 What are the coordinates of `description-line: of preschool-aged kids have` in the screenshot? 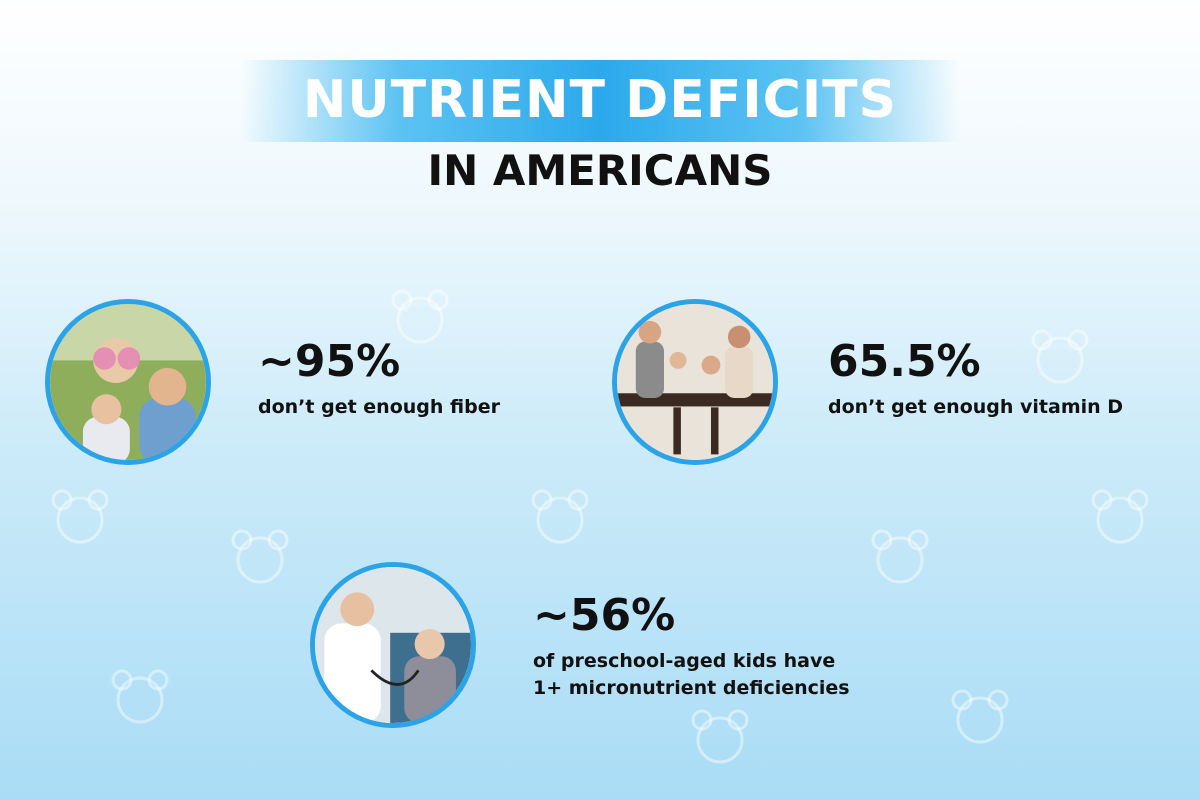 It's located at (684, 661).